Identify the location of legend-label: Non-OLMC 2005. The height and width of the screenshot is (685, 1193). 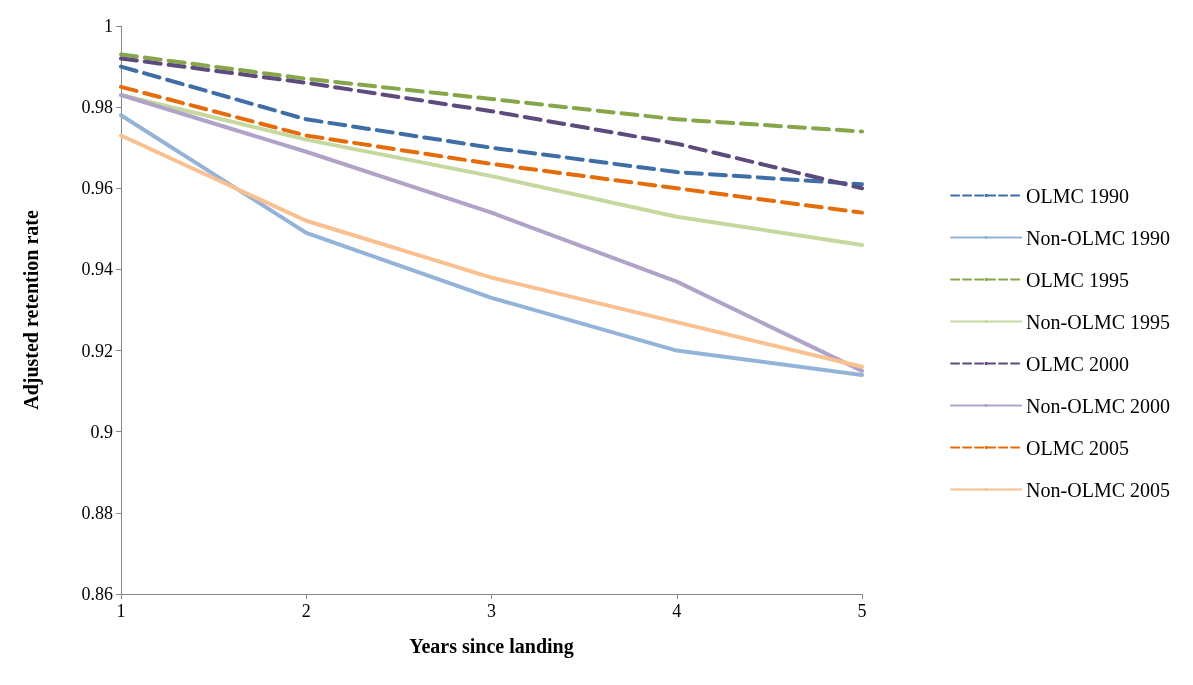
(1098, 489).